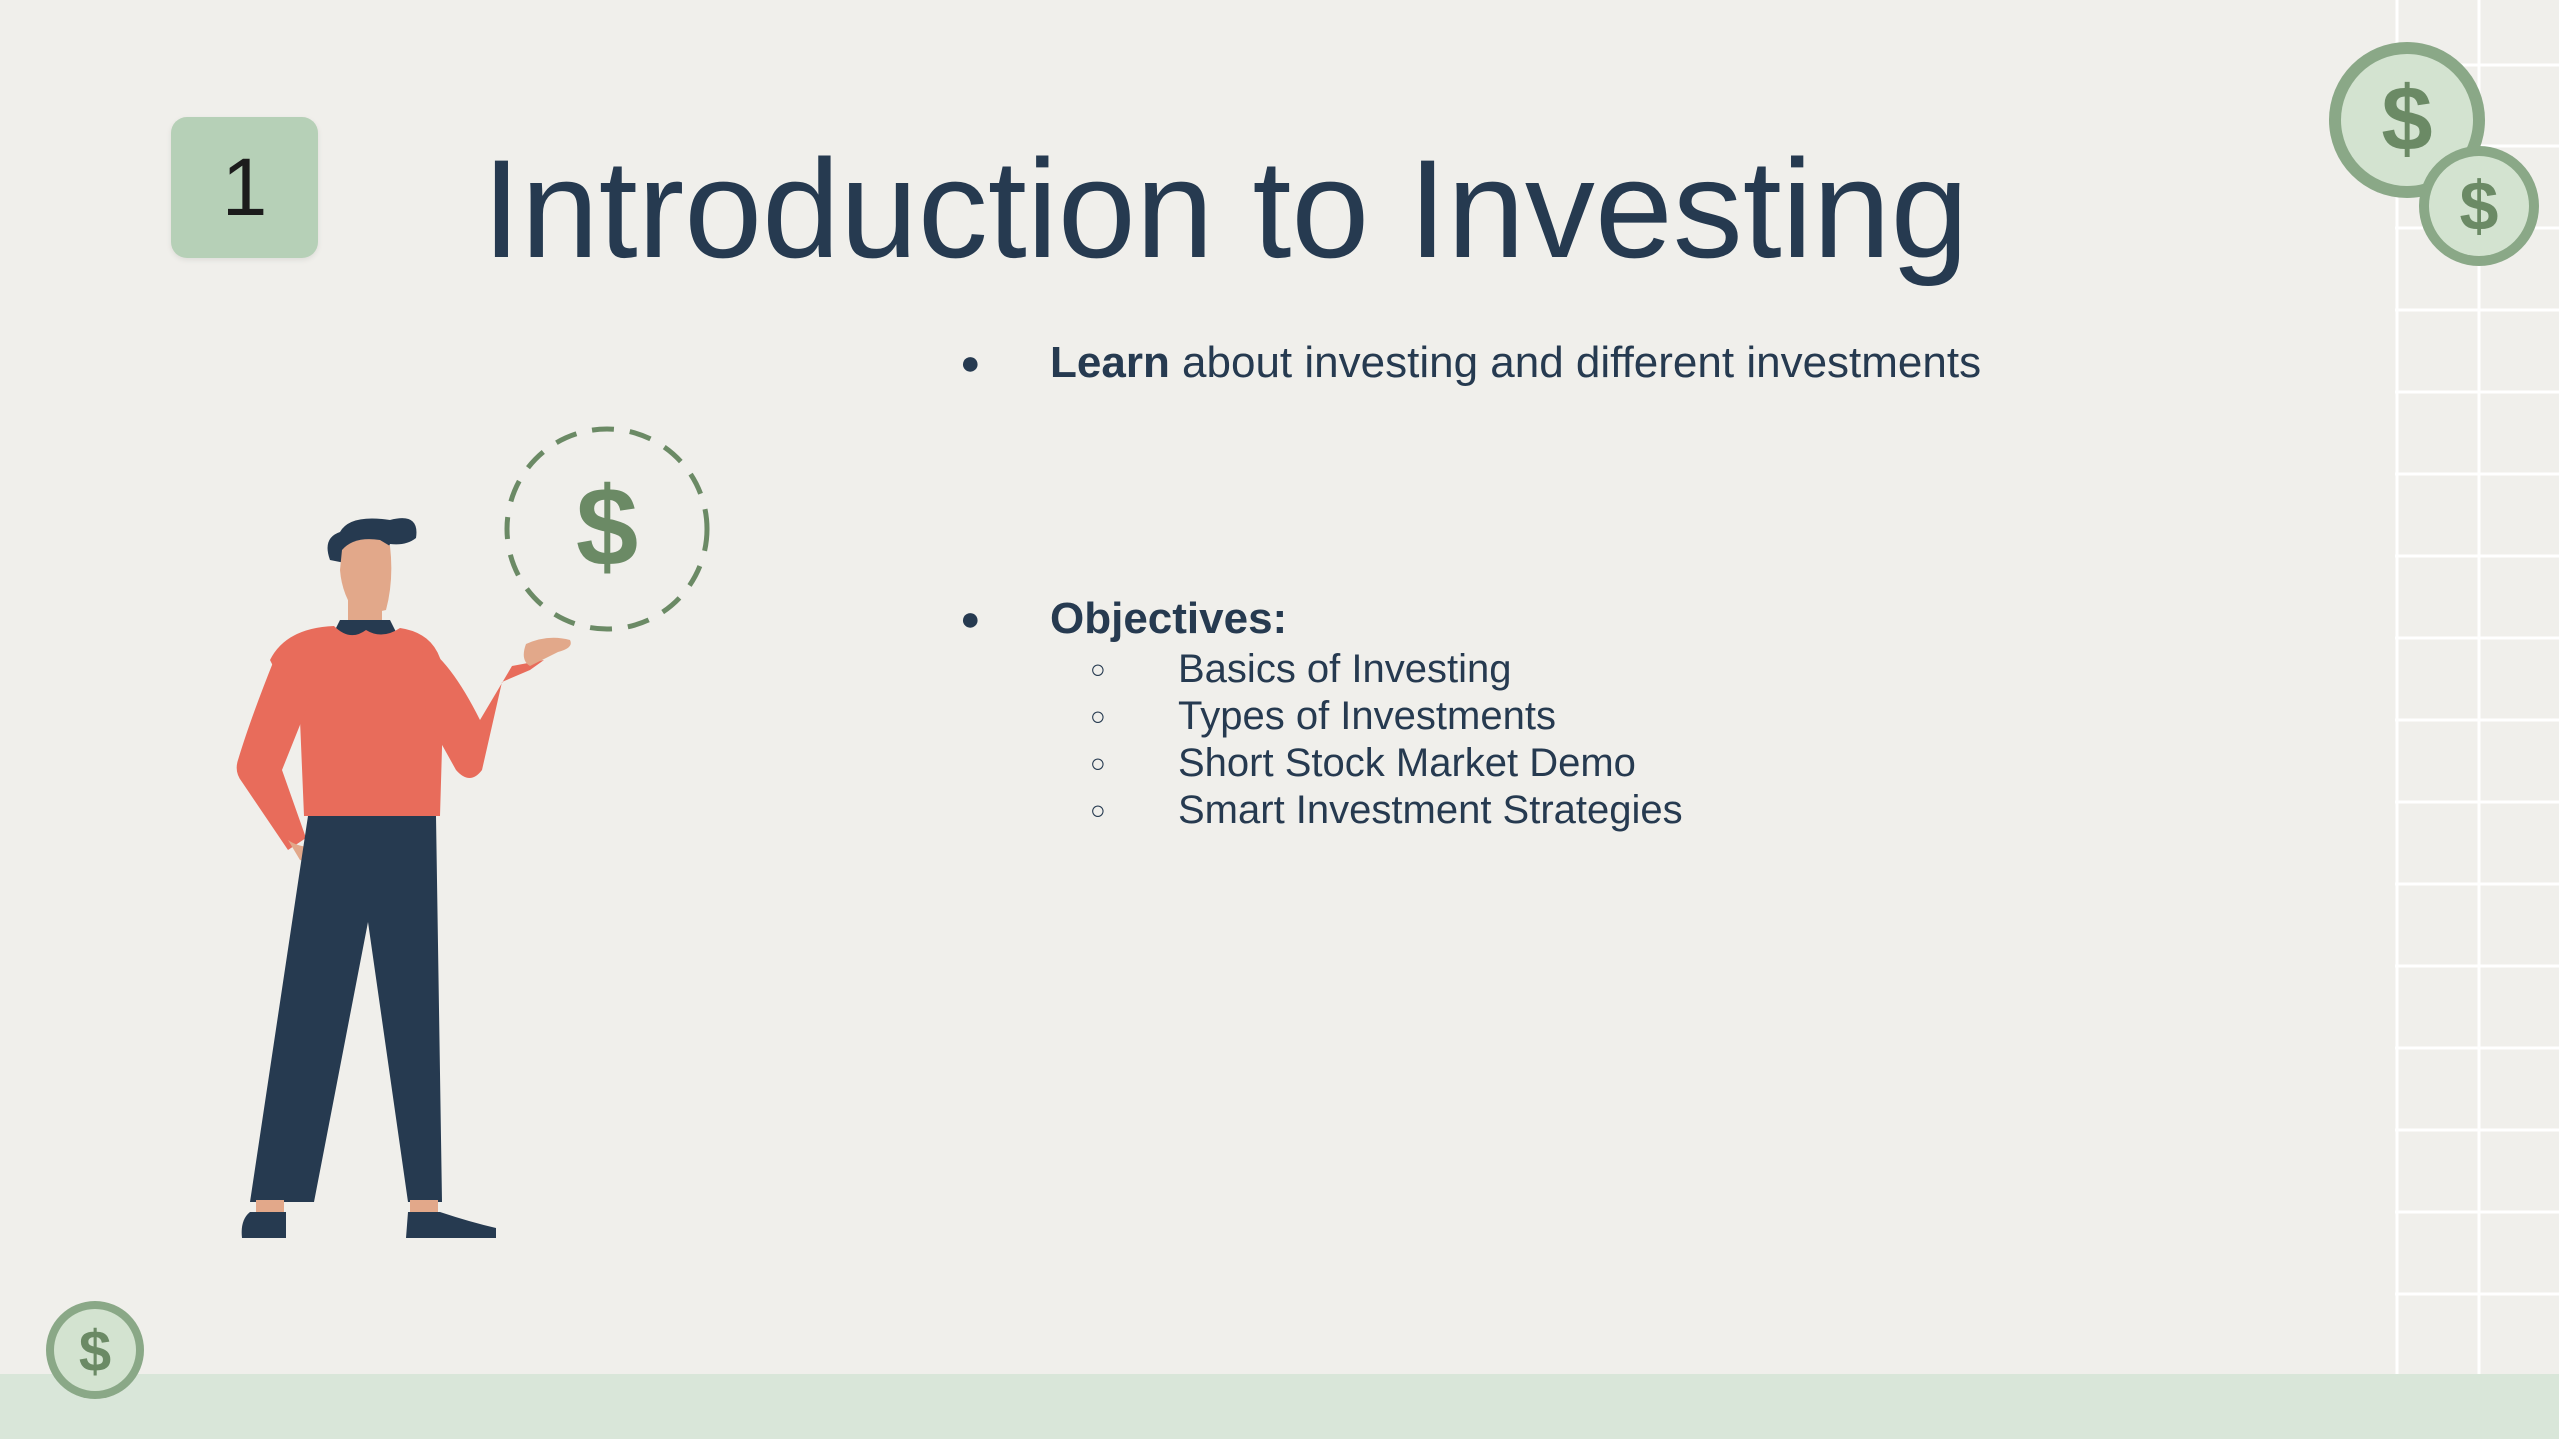 This screenshot has width=2559, height=1439. I want to click on dashed-dollar-icon: $, so click(607, 529).